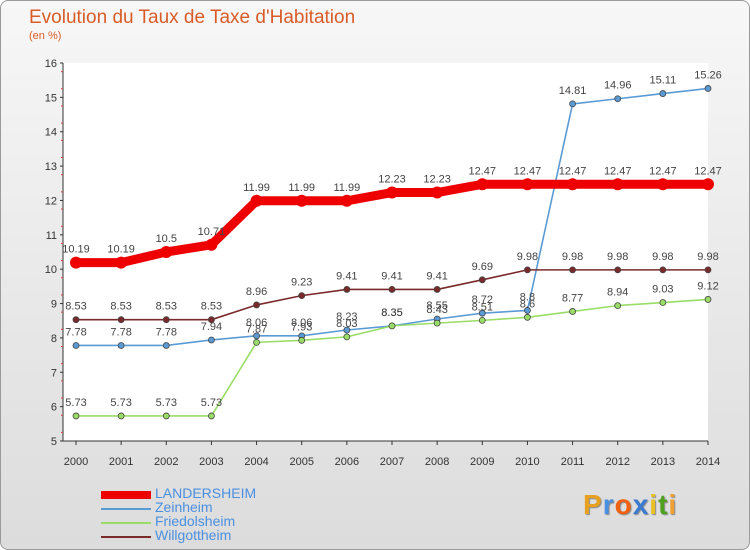  Describe the element at coordinates (195, 521) in the screenshot. I see `legend-label: Friedolsheim` at that location.